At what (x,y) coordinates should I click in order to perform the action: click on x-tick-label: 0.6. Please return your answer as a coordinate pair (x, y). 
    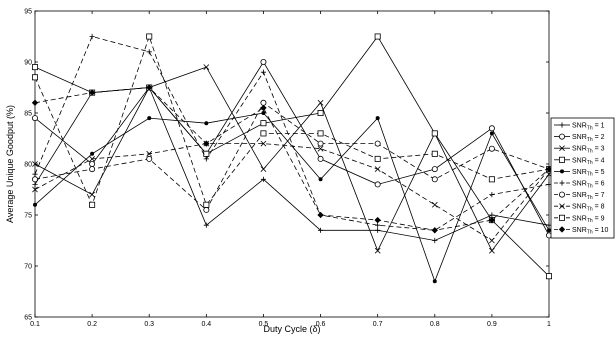
    Looking at the image, I should click on (321, 324).